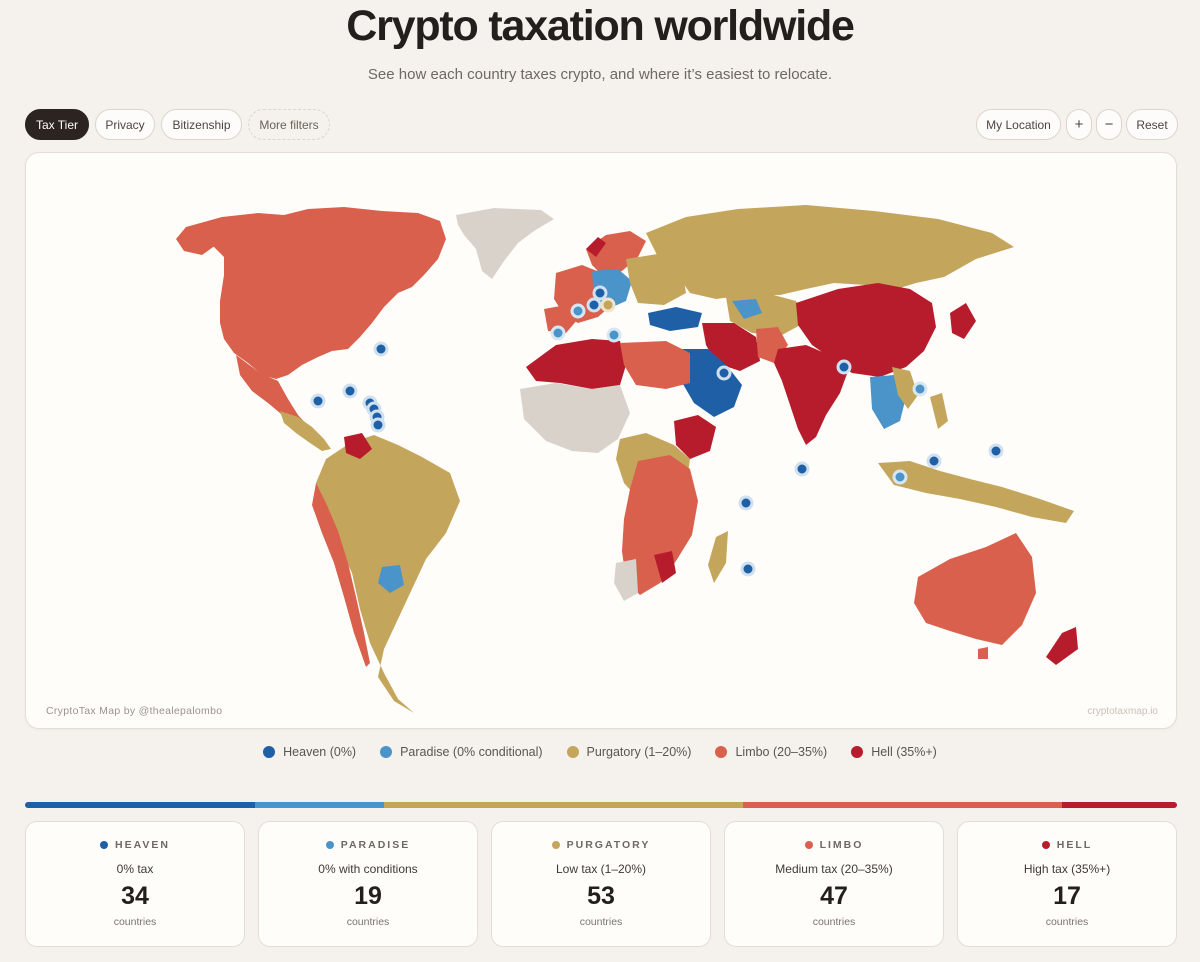 This screenshot has width=1200, height=962. What do you see at coordinates (104, 845) in the screenshot?
I see `heaven-dot-icon` at bounding box center [104, 845].